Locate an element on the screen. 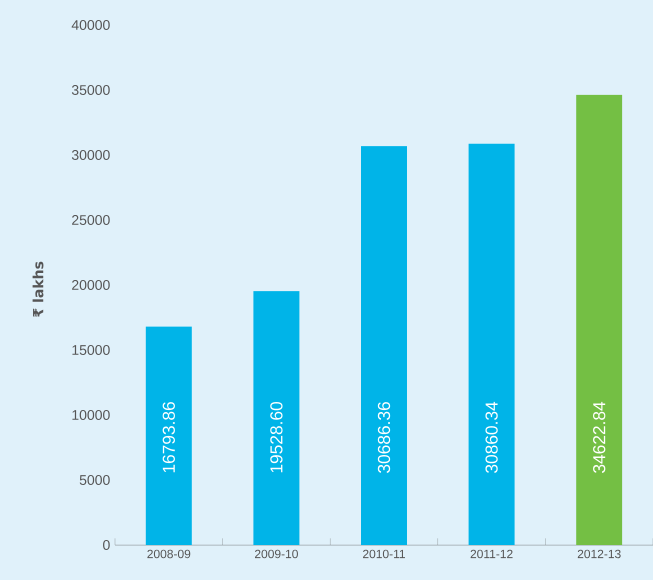 This screenshot has height=580, width=653. x-tick-label: 2010-11 is located at coordinates (384, 554).